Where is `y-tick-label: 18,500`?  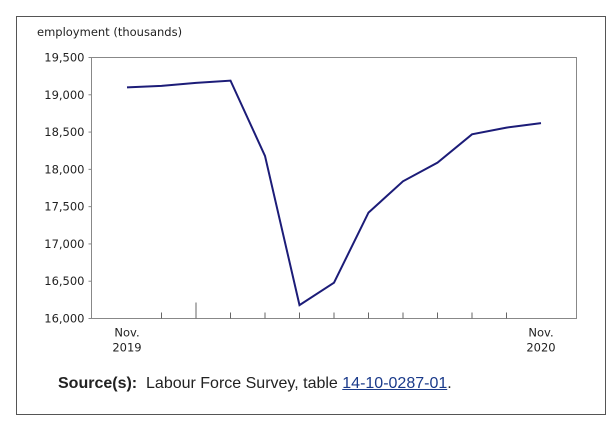 y-tick-label: 18,500 is located at coordinates (64, 132).